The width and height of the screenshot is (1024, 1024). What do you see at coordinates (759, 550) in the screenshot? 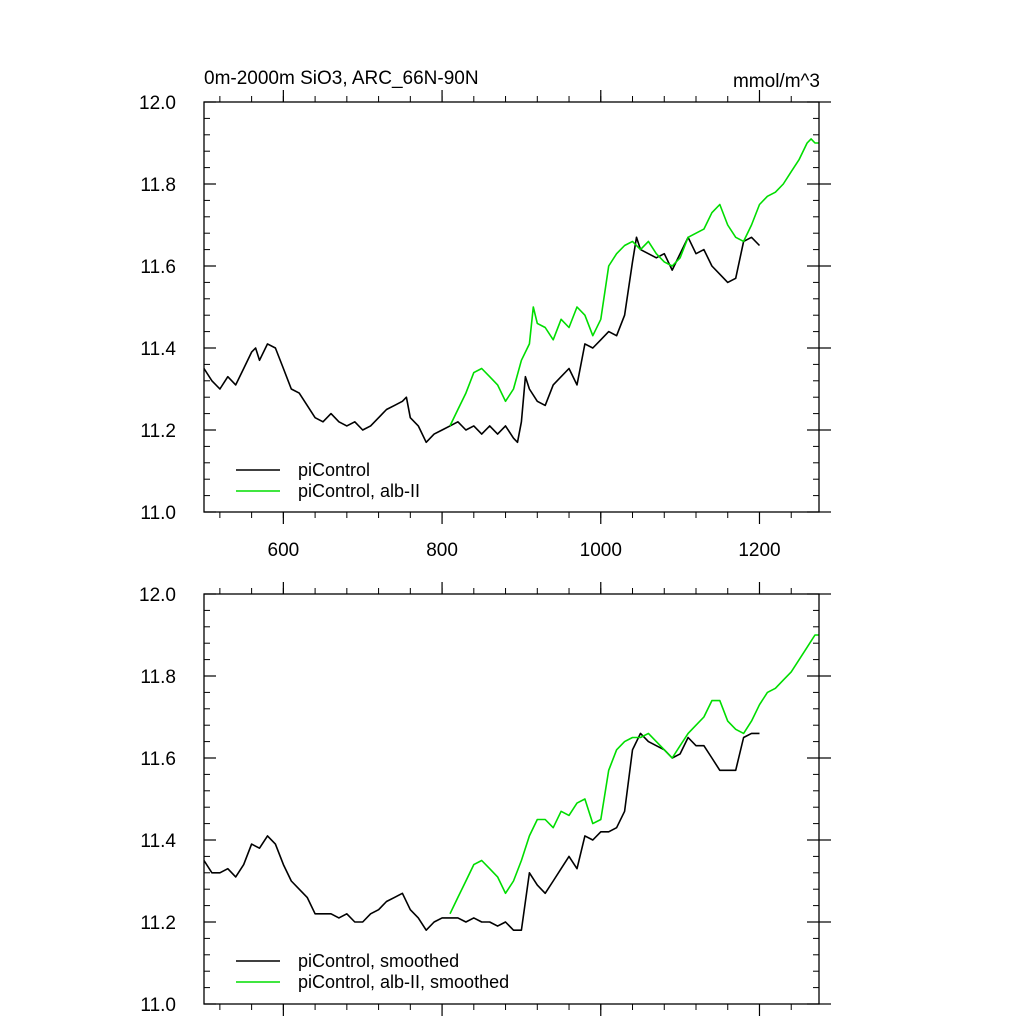
I see `x-tick-label: 1200` at bounding box center [759, 550].